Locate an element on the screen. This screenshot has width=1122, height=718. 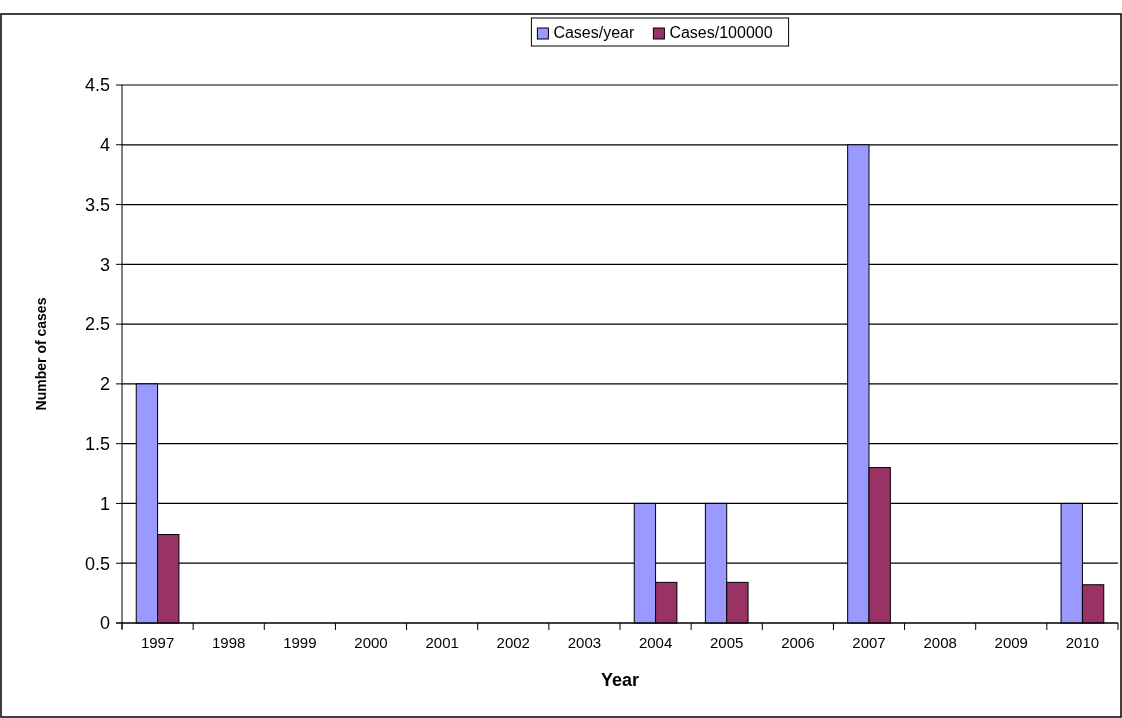
x-tick-label: 2008 is located at coordinates (940, 642).